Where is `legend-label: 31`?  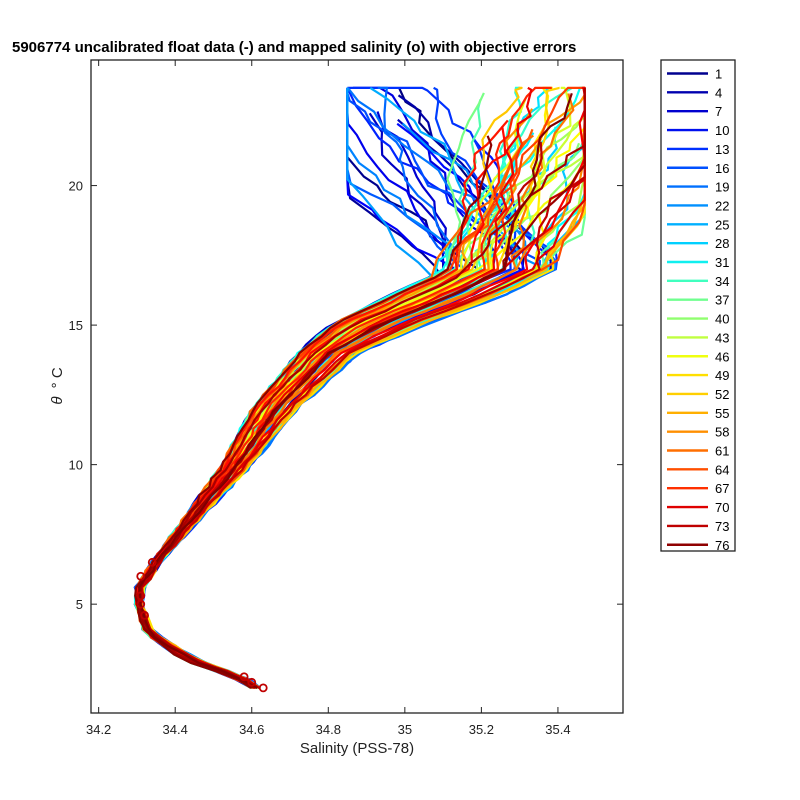 legend-label: 31 is located at coordinates (722, 262).